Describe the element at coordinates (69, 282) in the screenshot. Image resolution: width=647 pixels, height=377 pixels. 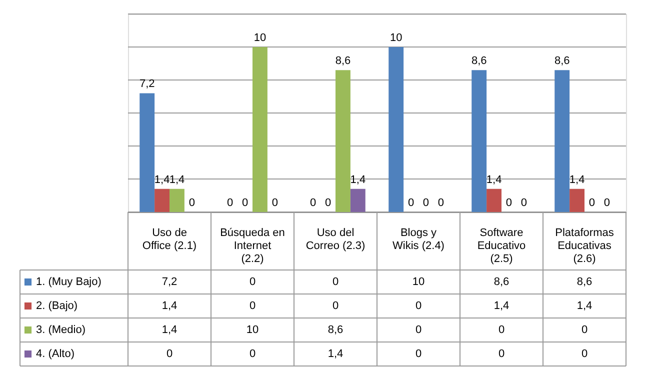
I see `legend-label: 1. (Muy Bajo)` at that location.